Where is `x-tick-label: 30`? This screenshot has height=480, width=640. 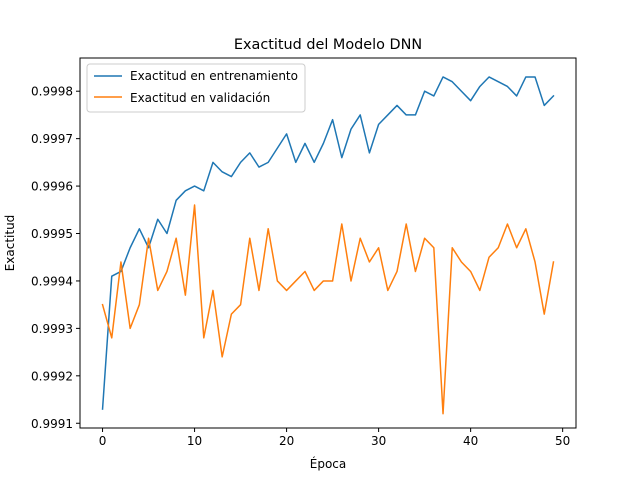
x-tick-label: 30 is located at coordinates (378, 441).